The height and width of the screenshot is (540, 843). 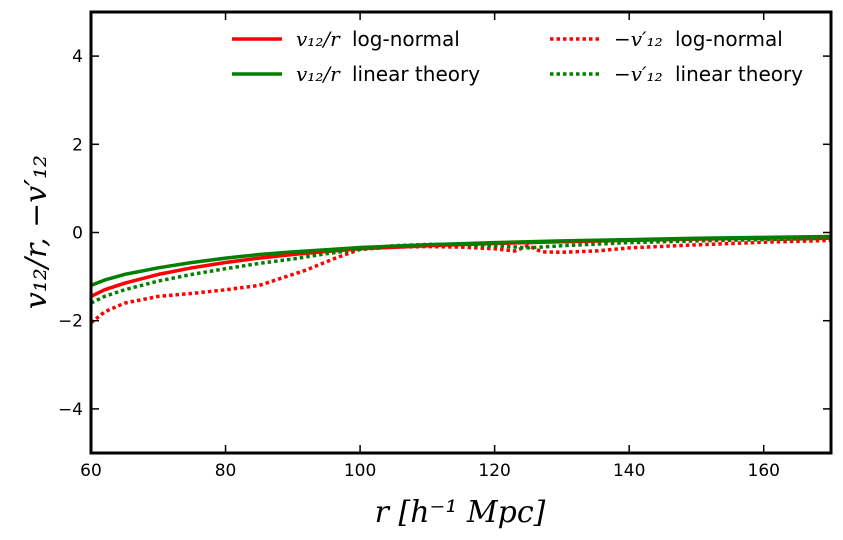 I want to click on legend-label: v₁₂/r linear theory, so click(x=388, y=74).